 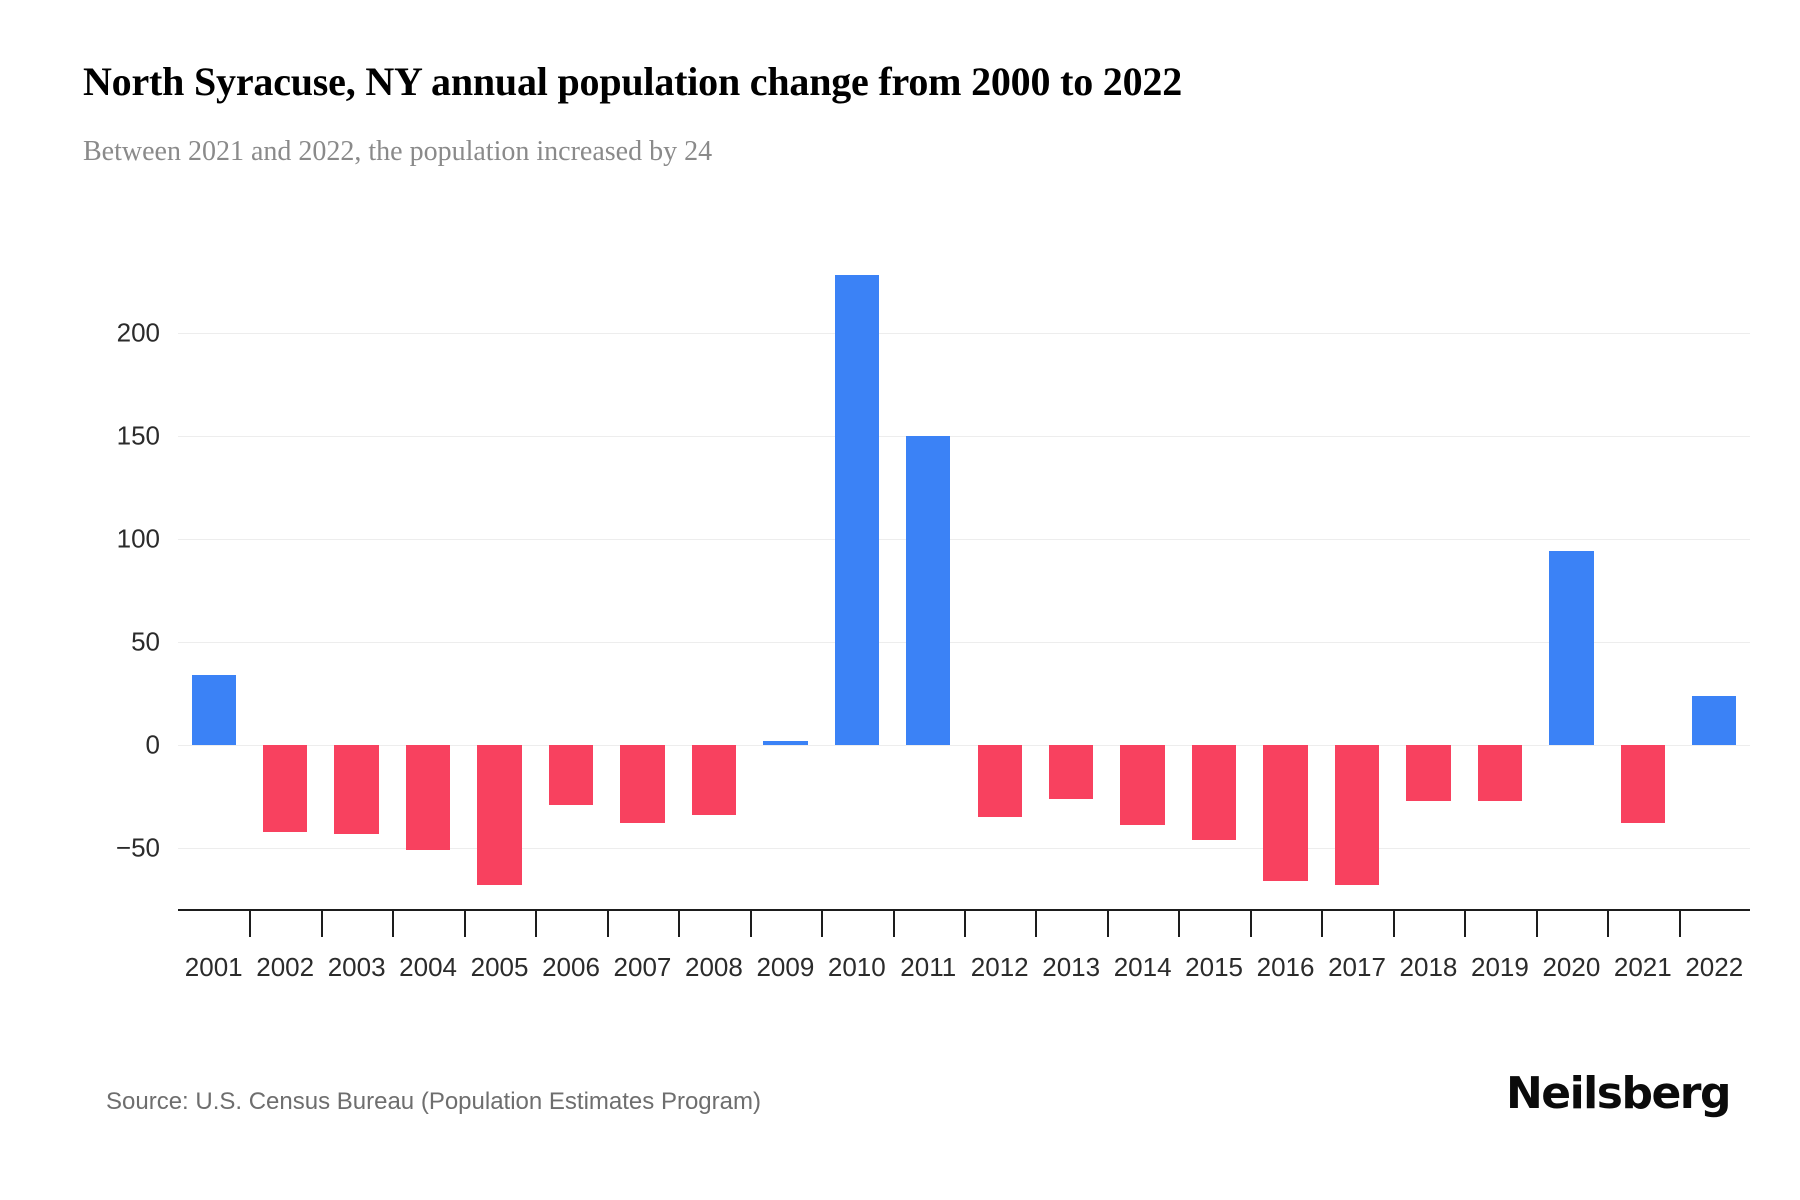 I want to click on x-axis-label-2015: 2015, so click(x=1214, y=967).